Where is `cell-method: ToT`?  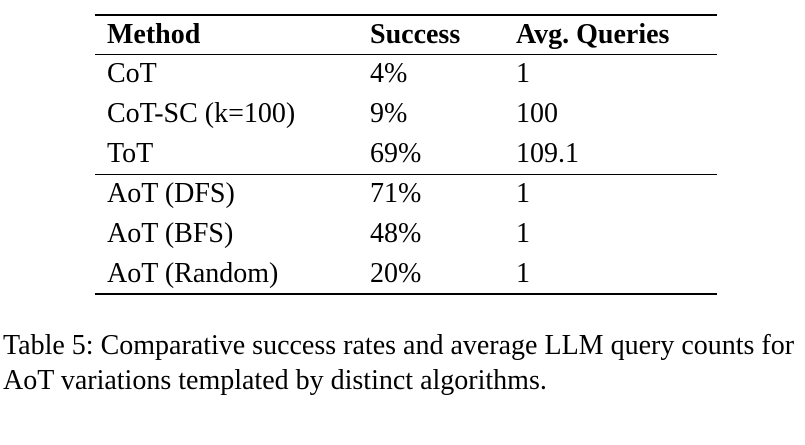
cell-method: ToT is located at coordinates (130, 153).